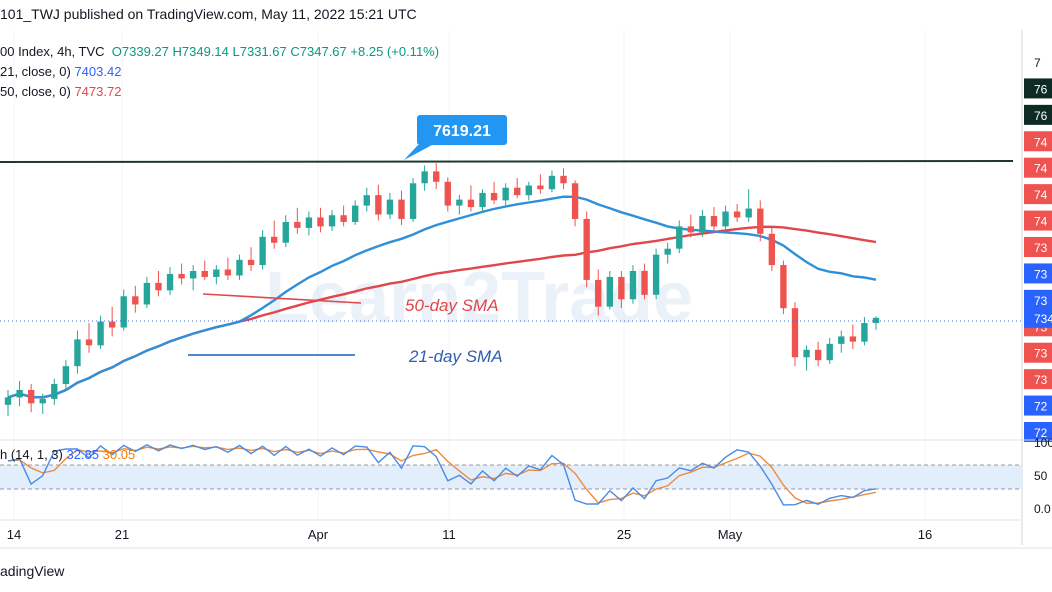 This screenshot has height=592, width=1052. Describe the element at coordinates (1038, 249) in the screenshot. I see `price-axis-labels: 77676747474747373737373737272734` at that location.